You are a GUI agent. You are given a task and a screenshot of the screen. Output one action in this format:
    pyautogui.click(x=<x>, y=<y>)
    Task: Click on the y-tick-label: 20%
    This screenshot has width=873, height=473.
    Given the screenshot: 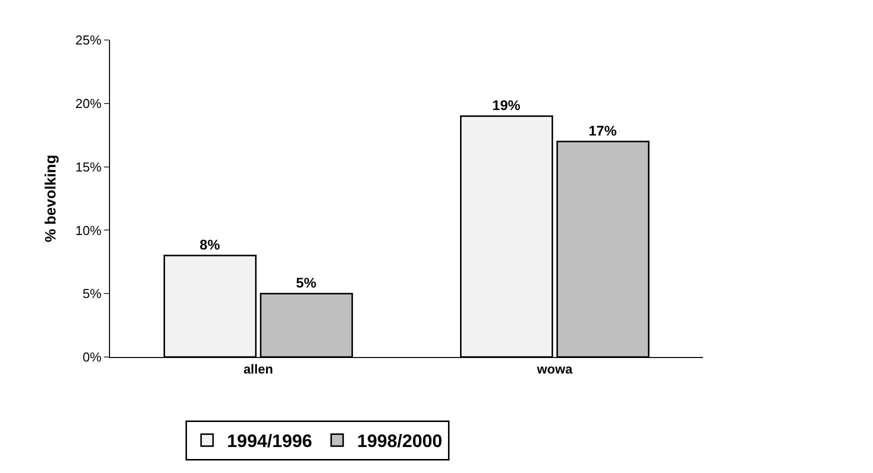 What is the action you would take?
    pyautogui.click(x=88, y=103)
    